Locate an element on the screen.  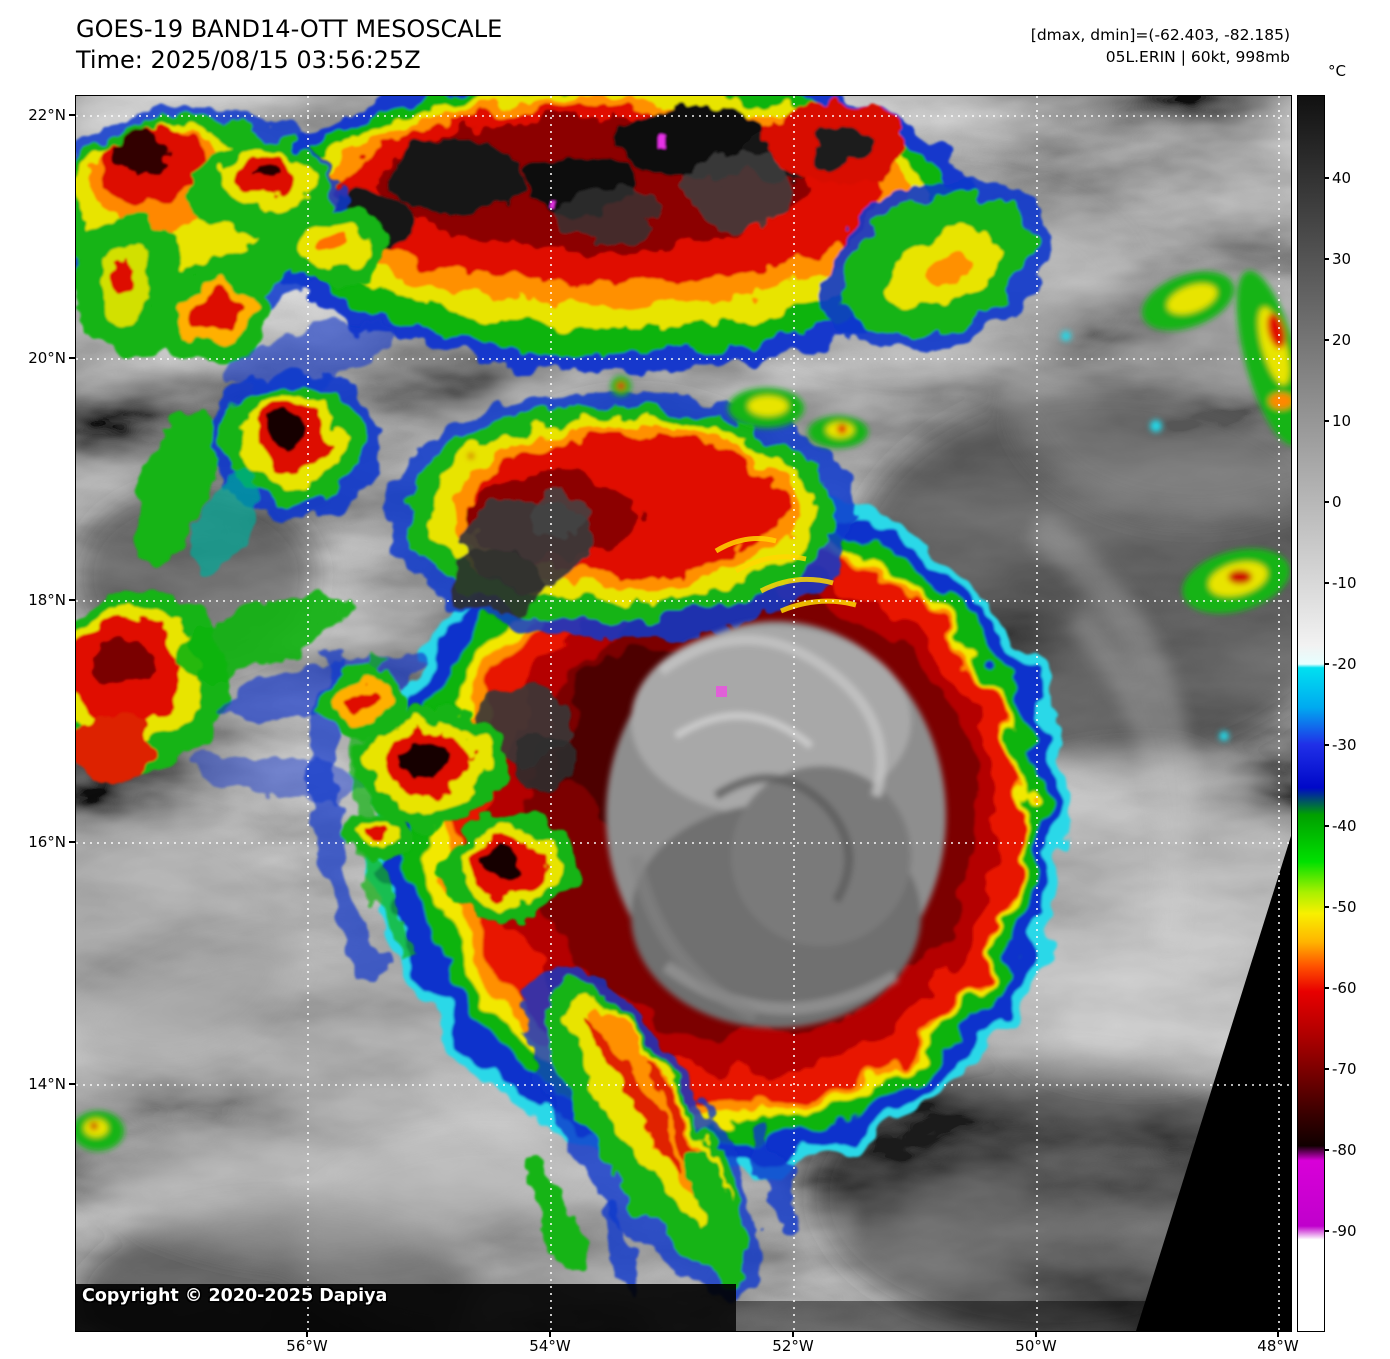
colorbar-tick-m80: -80 is located at coordinates (1344, 1150).